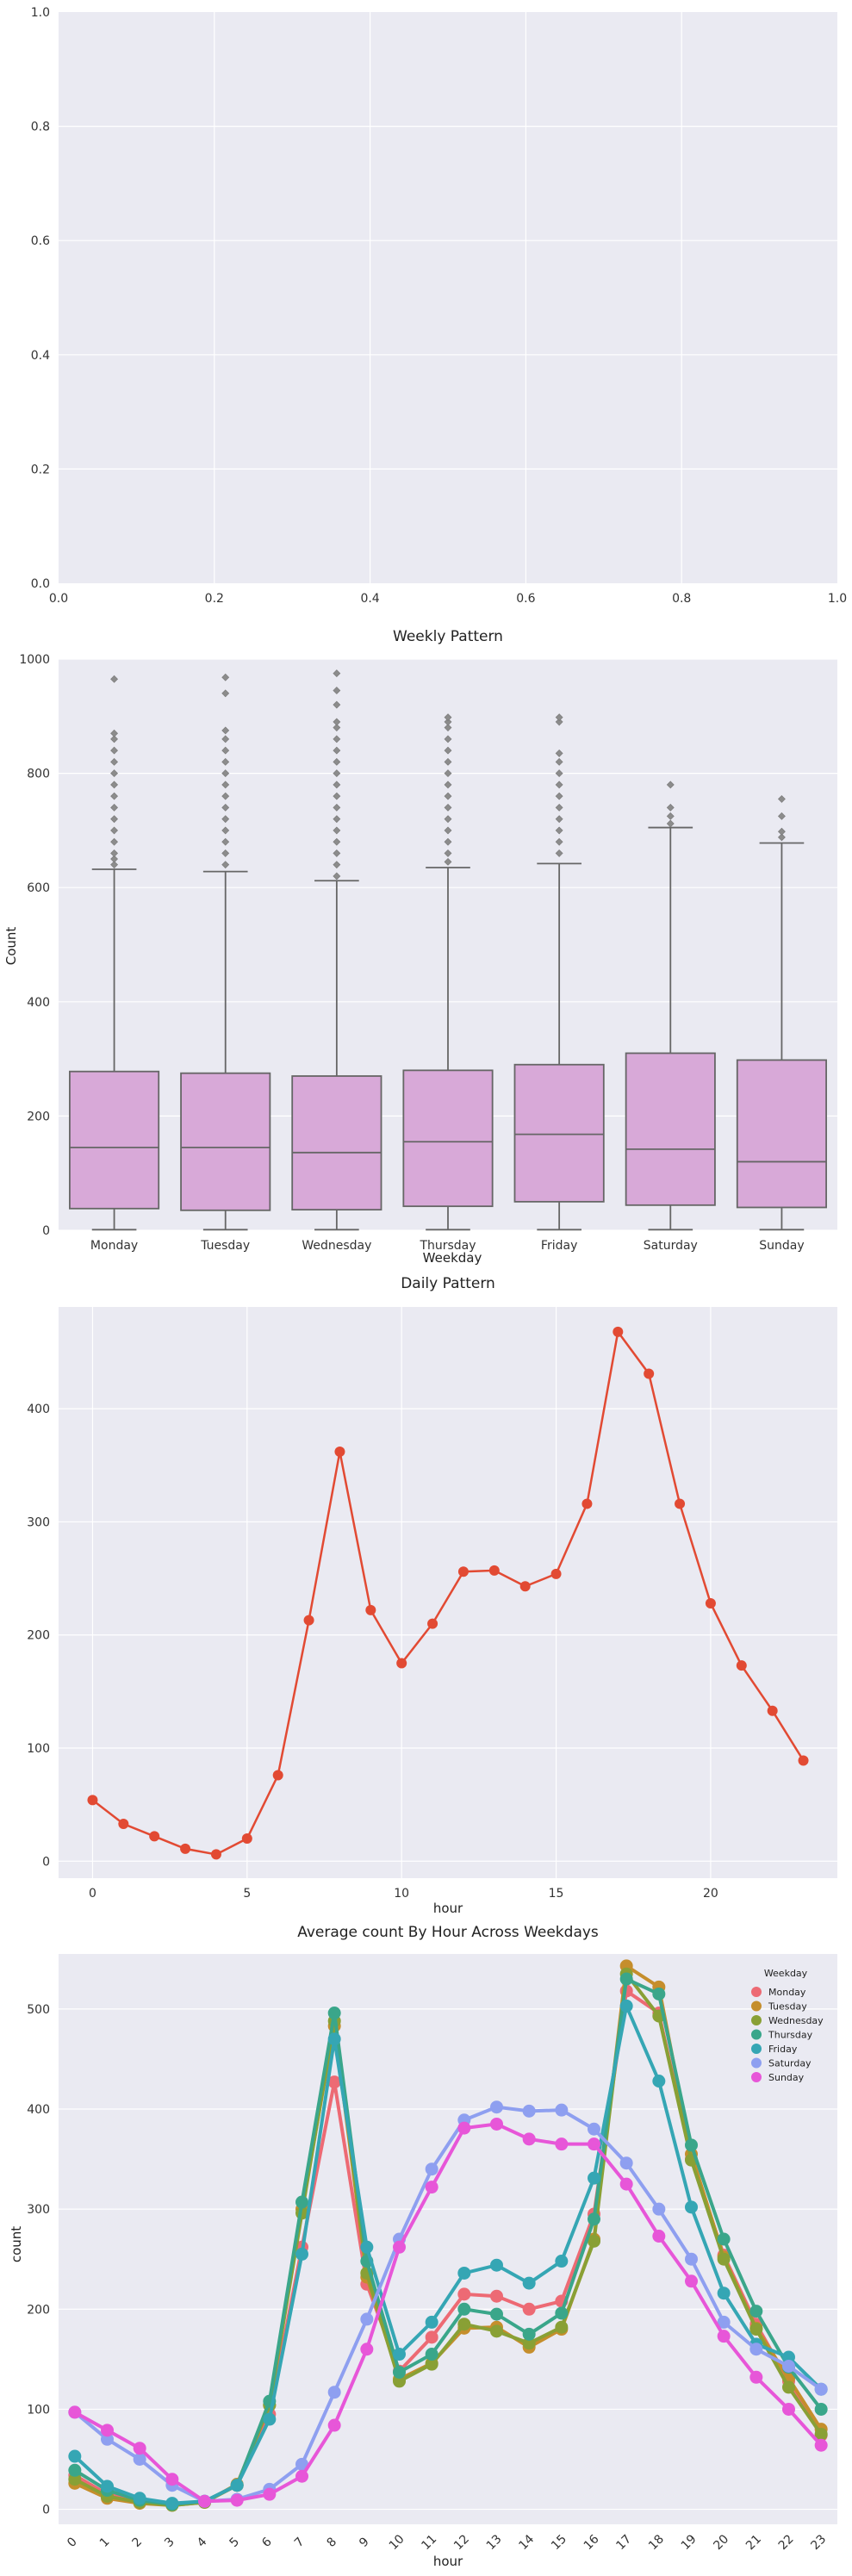  Describe the element at coordinates (787, 1993) in the screenshot. I see `legend-label-monday: Monday` at that location.